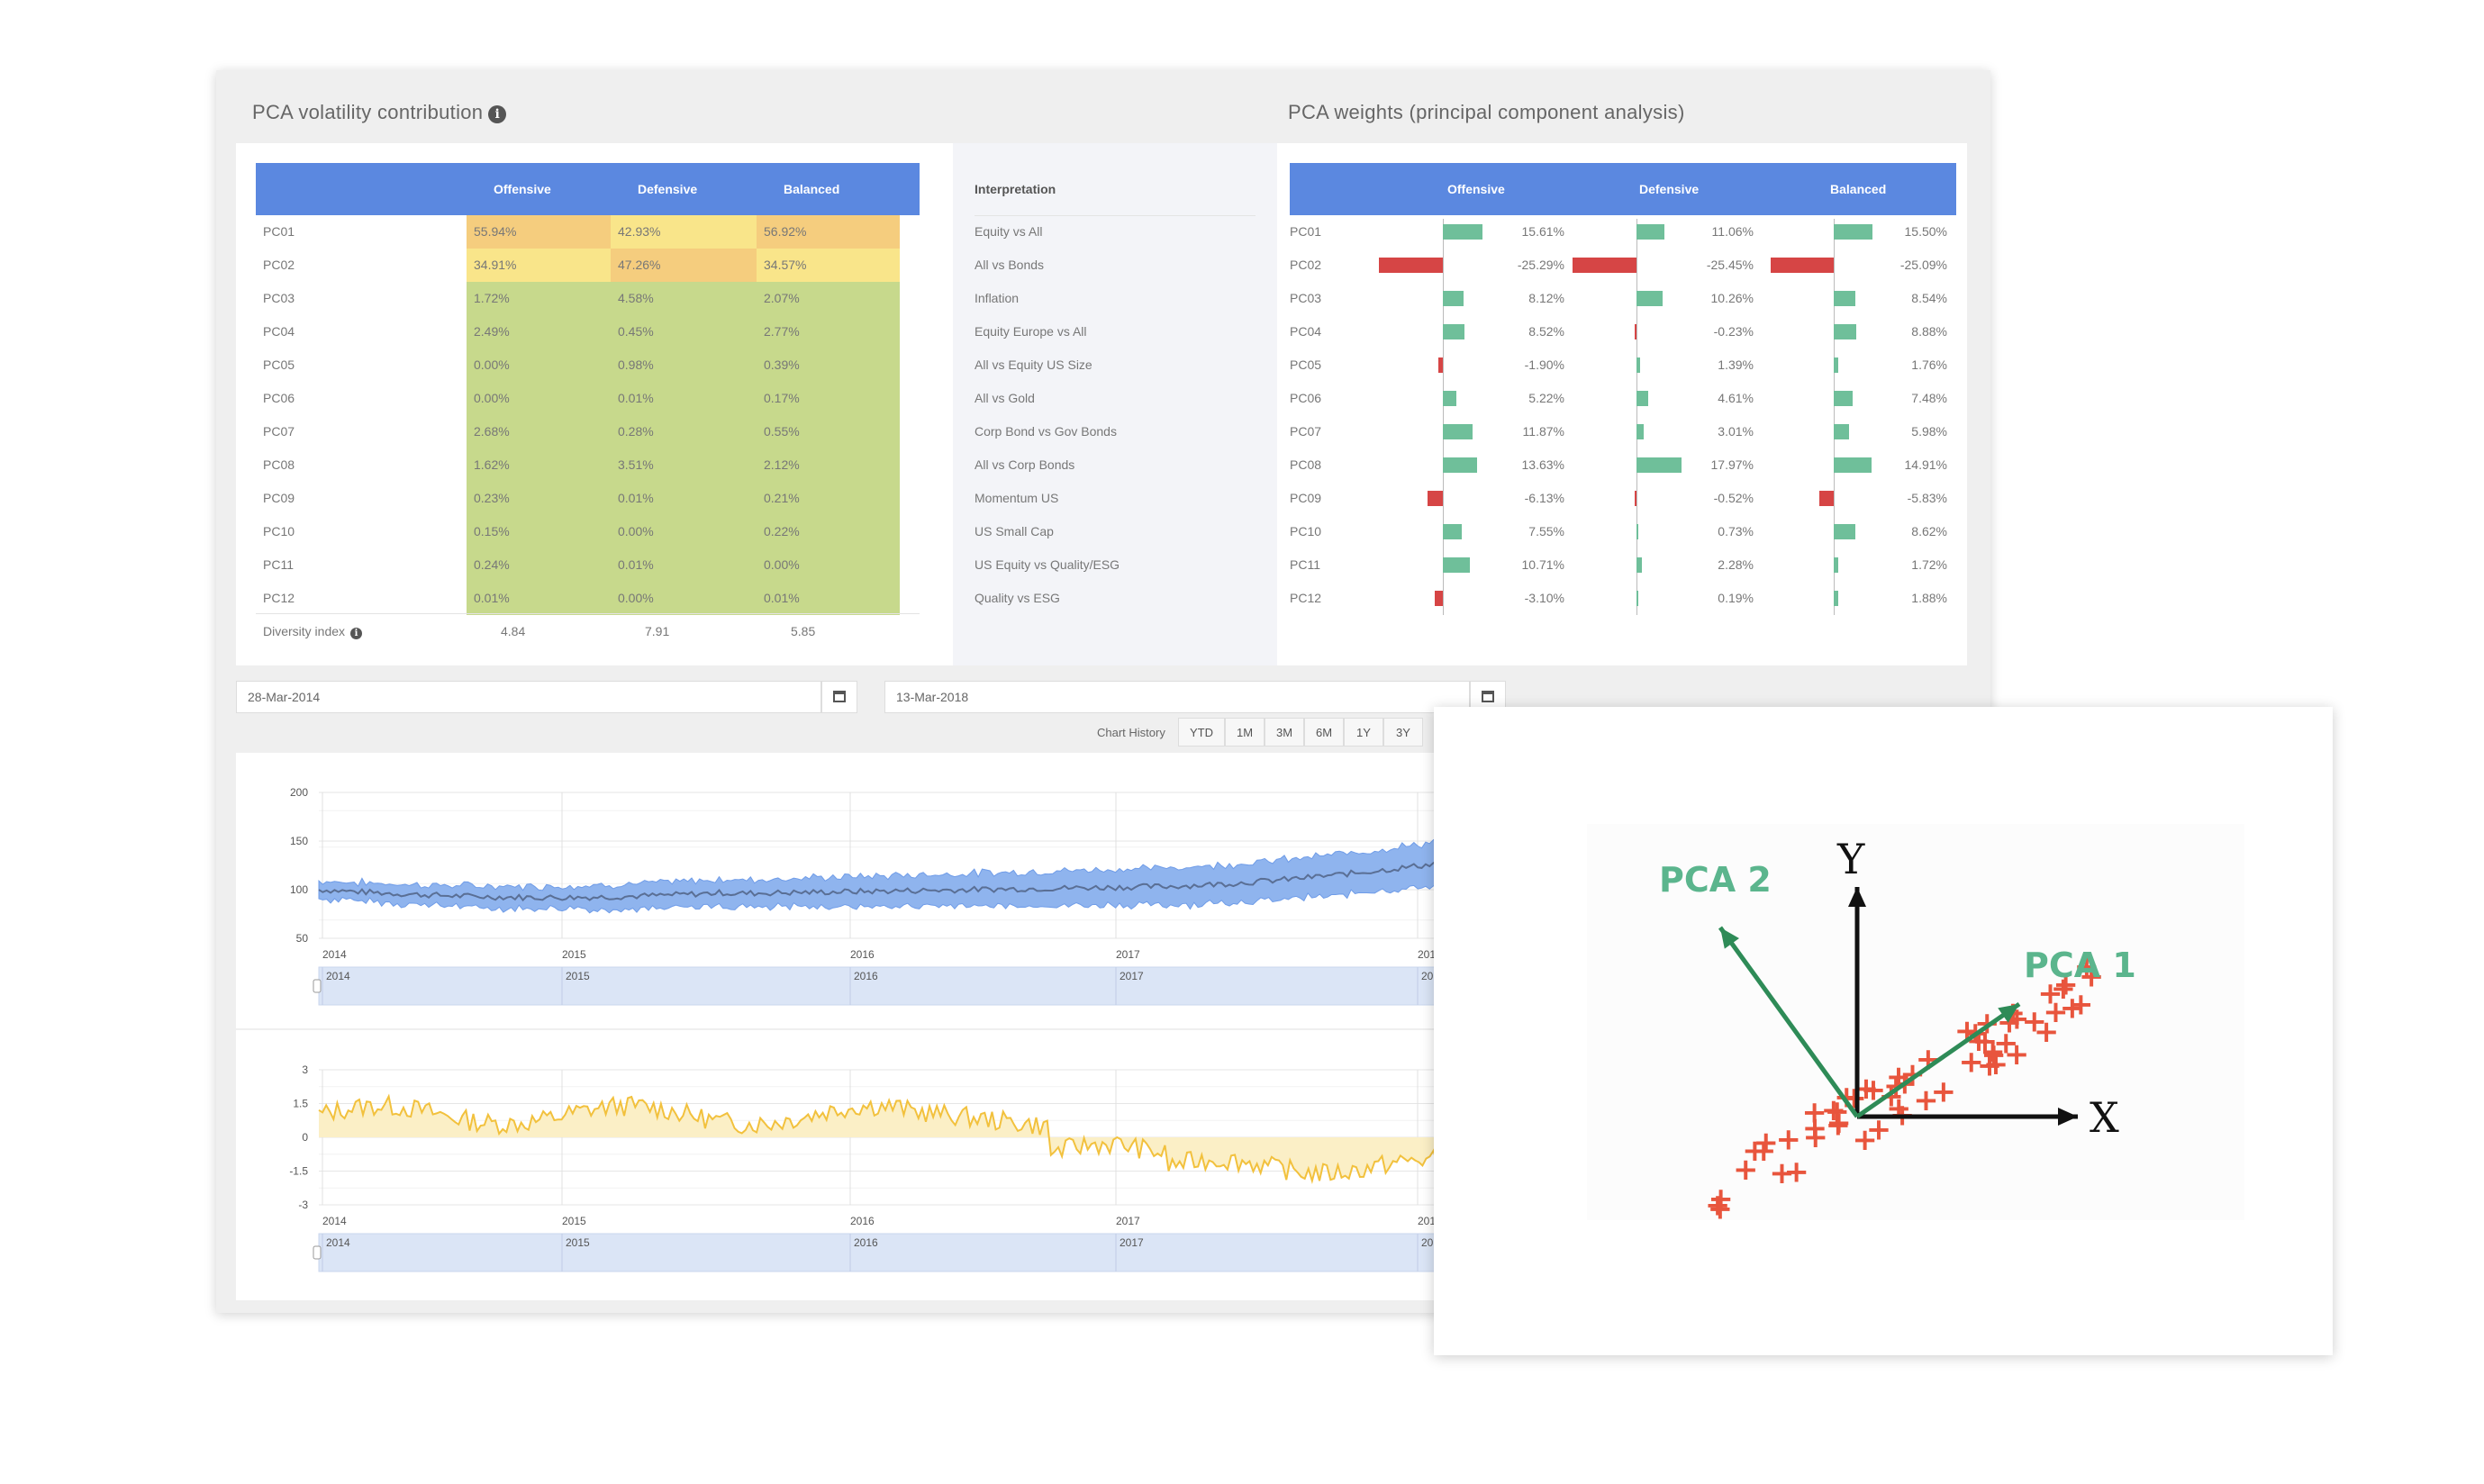 This screenshot has height=1484, width=2484. What do you see at coordinates (1736, 431) in the screenshot?
I see `weight-value: 3.01%` at bounding box center [1736, 431].